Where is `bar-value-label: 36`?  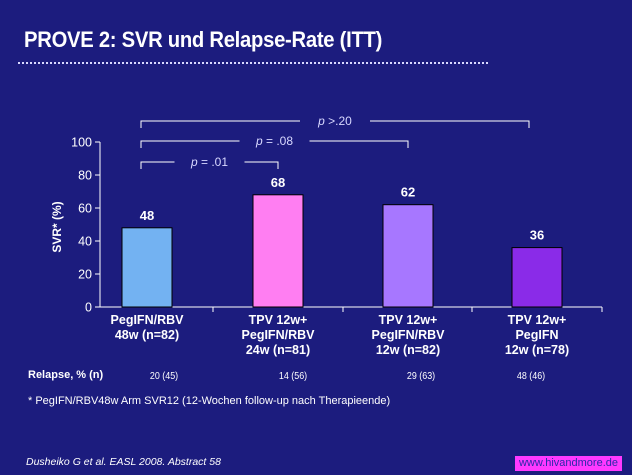
bar-value-label: 36 is located at coordinates (537, 235).